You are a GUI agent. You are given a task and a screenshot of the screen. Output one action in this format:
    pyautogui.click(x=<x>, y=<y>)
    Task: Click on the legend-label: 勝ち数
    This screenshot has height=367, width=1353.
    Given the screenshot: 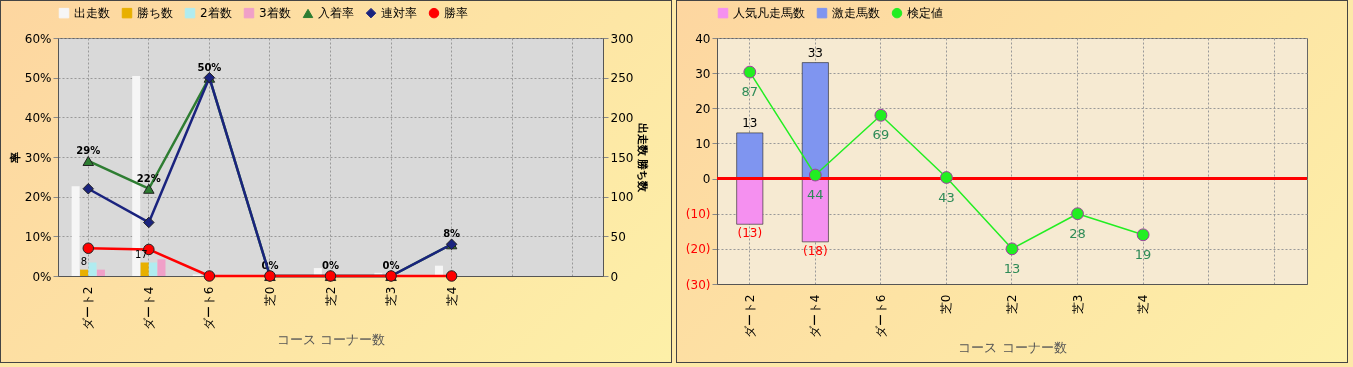 What is the action you would take?
    pyautogui.click(x=155, y=13)
    